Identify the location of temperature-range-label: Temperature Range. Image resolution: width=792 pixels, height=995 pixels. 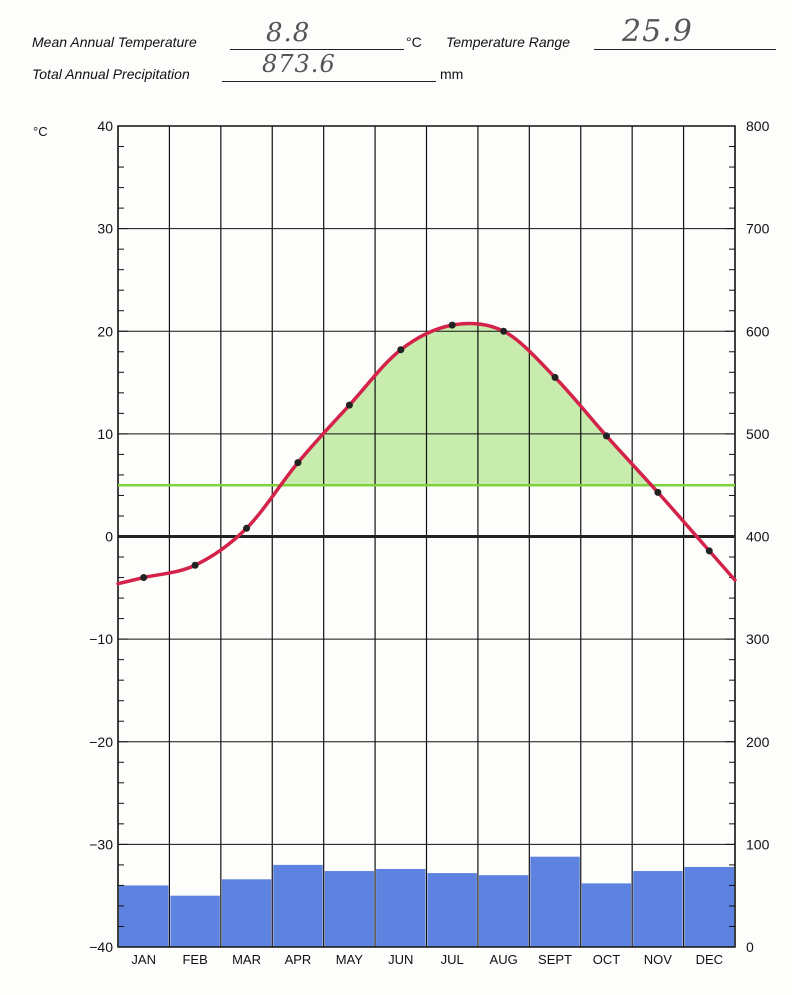
(508, 42).